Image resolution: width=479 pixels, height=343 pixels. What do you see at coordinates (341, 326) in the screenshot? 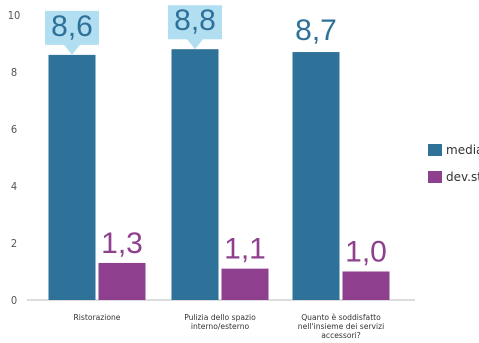
I see `category-label-line: nell'insieme dei servizi` at bounding box center [341, 326].